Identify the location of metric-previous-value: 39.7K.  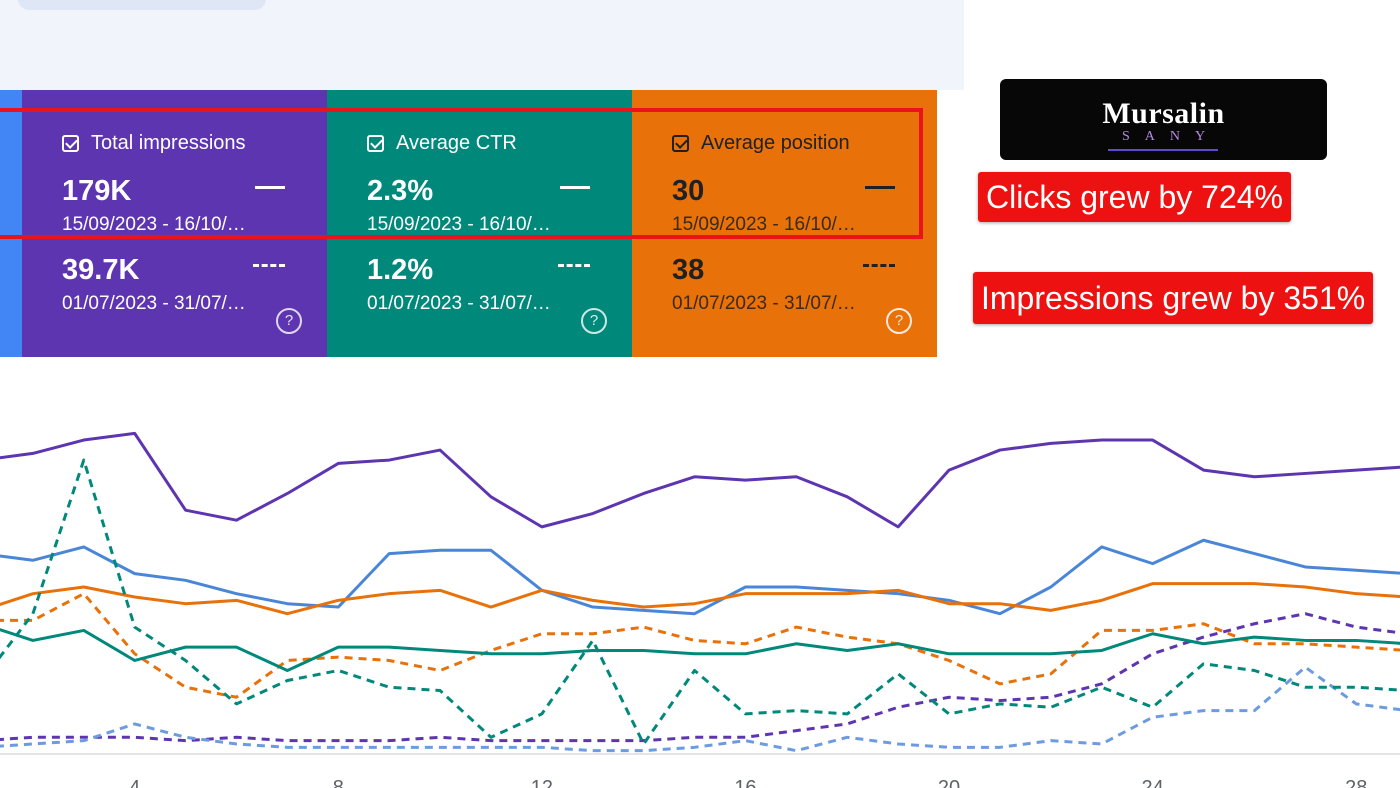
(101, 270).